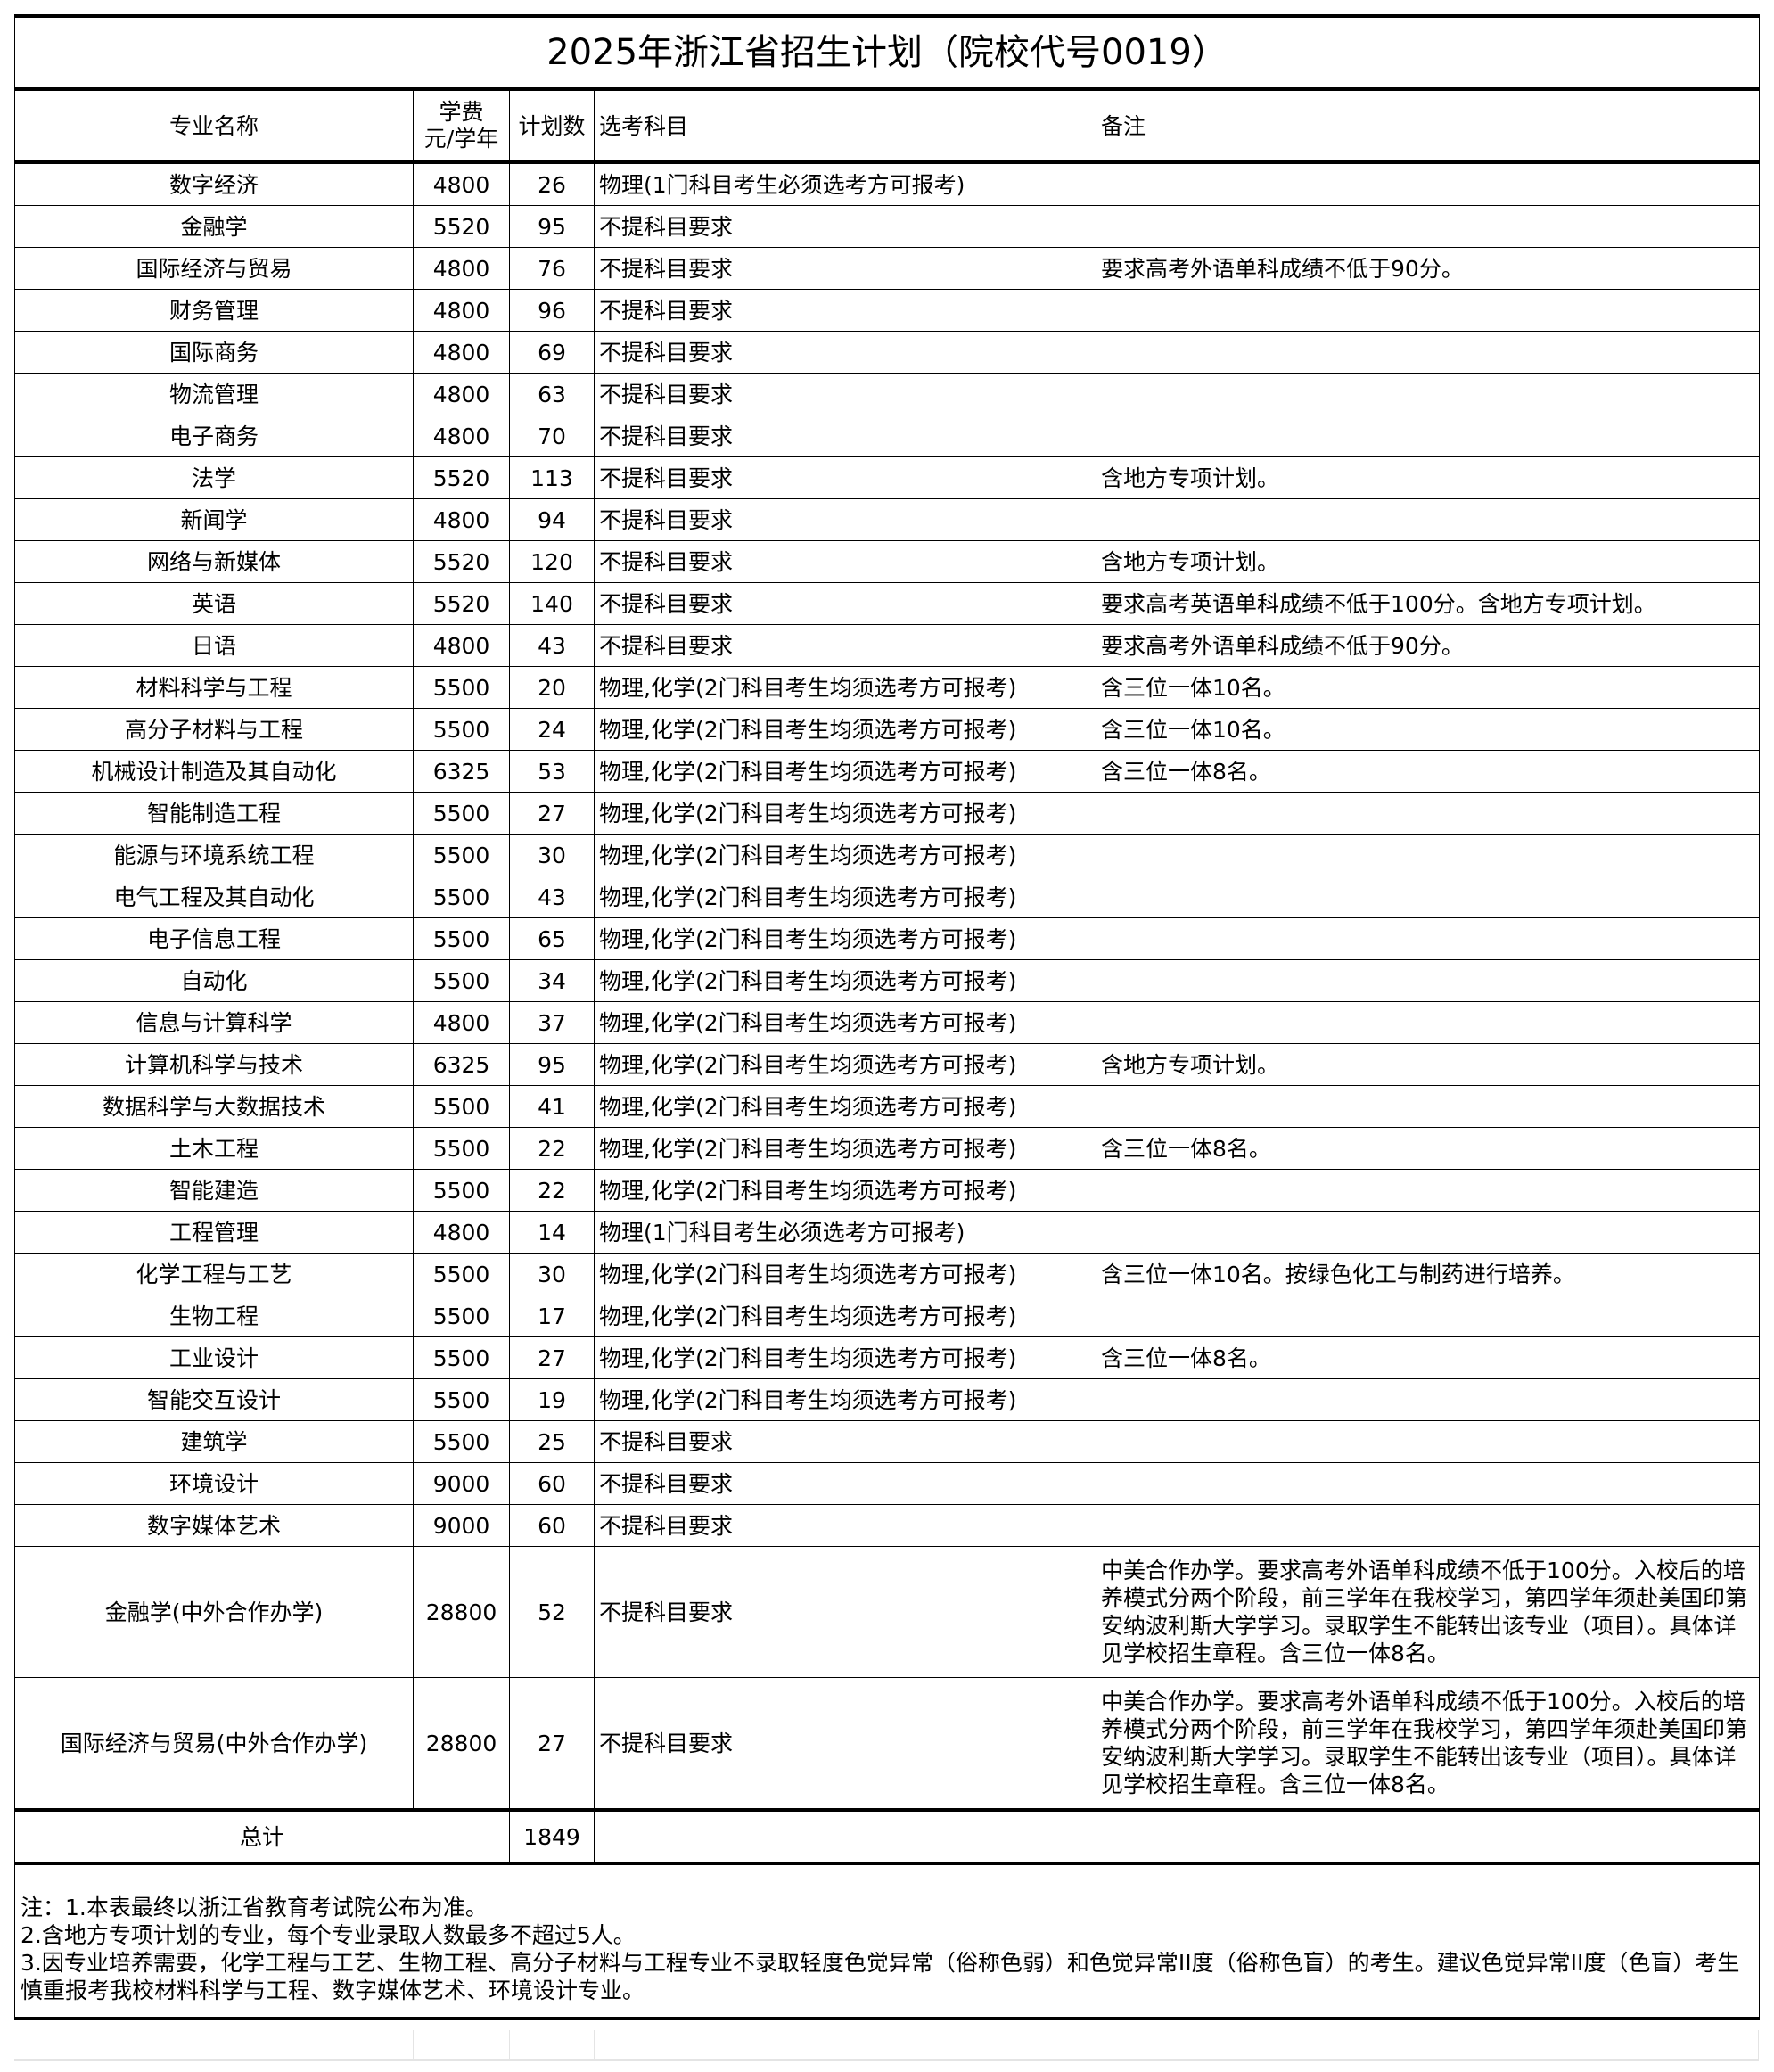  I want to click on plan-cell: 24, so click(552, 729).